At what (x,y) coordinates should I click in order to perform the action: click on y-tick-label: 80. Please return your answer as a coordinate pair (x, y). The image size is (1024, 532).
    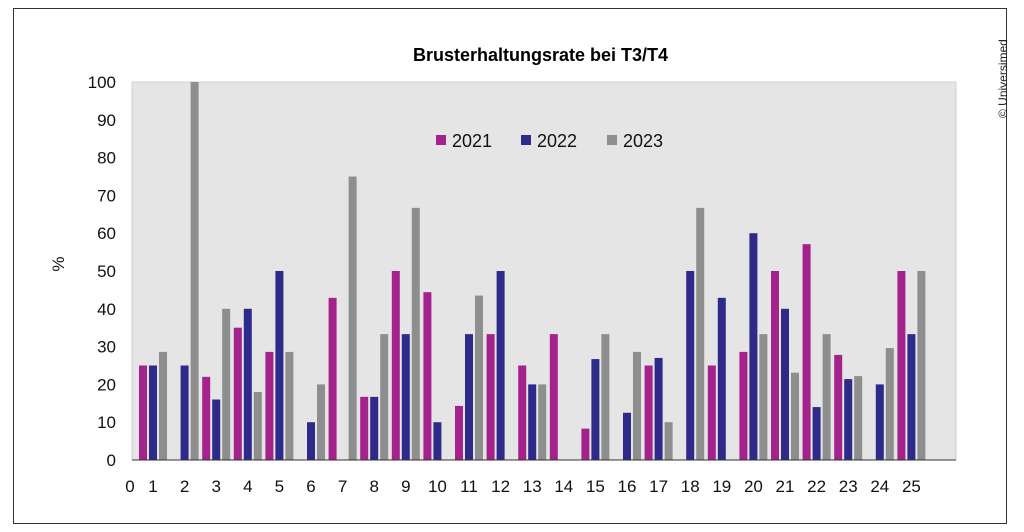
    Looking at the image, I should click on (106, 158).